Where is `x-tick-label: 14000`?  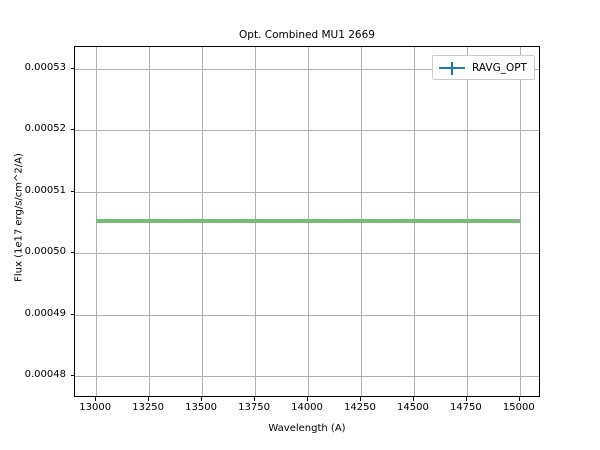 x-tick-label: 14000 is located at coordinates (307, 407).